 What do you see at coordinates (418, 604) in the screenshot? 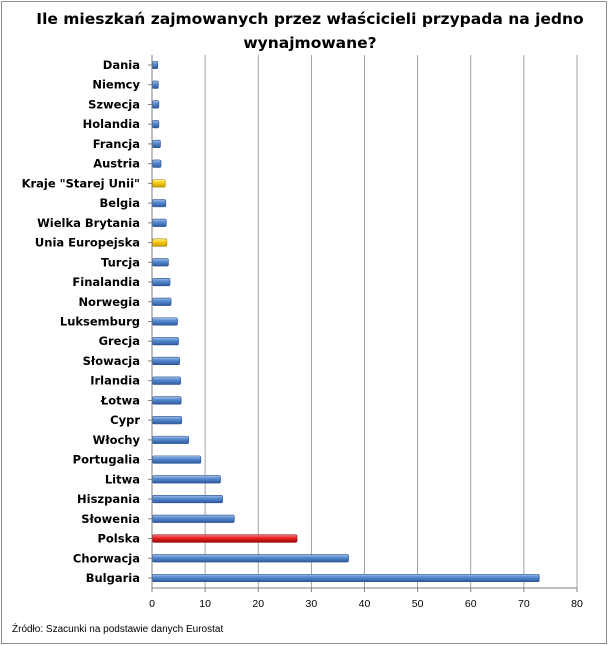
I see `x-tick-label: 50` at bounding box center [418, 604].